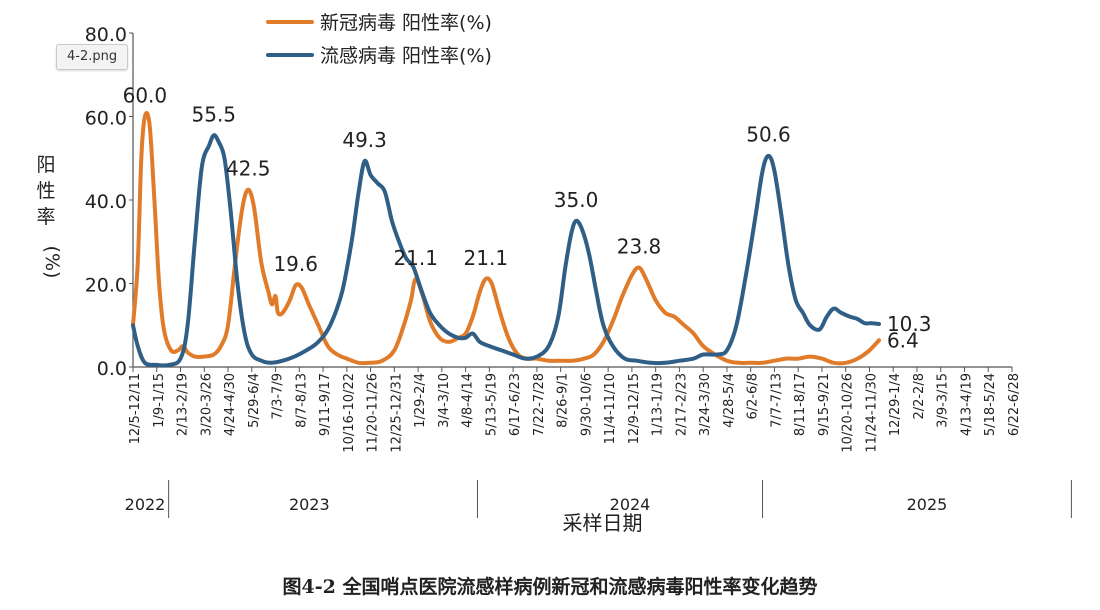 The image size is (1100, 610). What do you see at coordinates (364, 140) in the screenshot?
I see `data-label: 49.3` at bounding box center [364, 140].